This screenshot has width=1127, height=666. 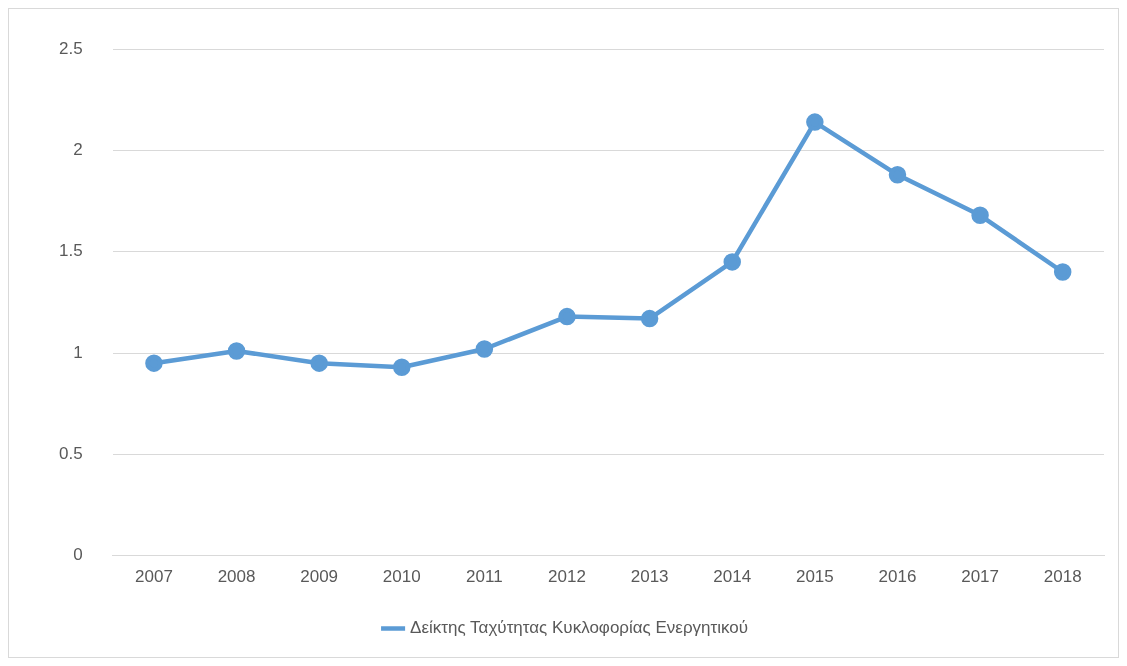 I want to click on legend-label: Δείκτης Ταχύτητας Κυκλοφορίας Ενεργητικού, so click(x=579, y=628).